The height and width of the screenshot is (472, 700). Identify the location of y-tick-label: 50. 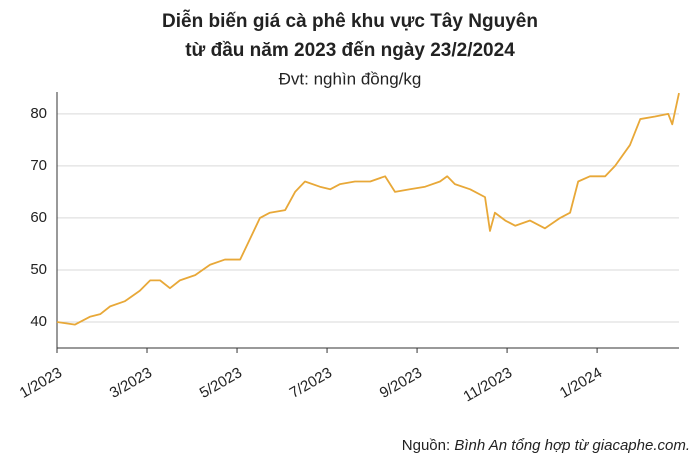
(38, 269).